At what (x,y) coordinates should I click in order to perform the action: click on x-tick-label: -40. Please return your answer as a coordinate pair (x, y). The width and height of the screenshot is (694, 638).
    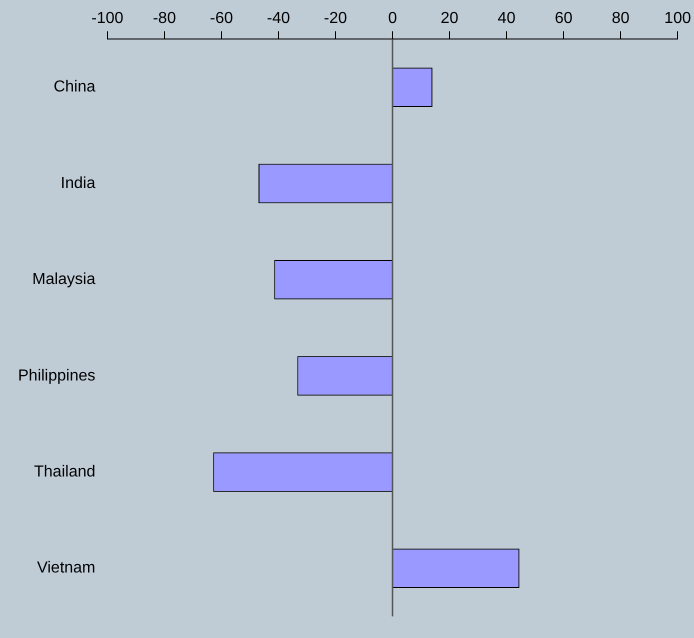
    Looking at the image, I should click on (278, 19).